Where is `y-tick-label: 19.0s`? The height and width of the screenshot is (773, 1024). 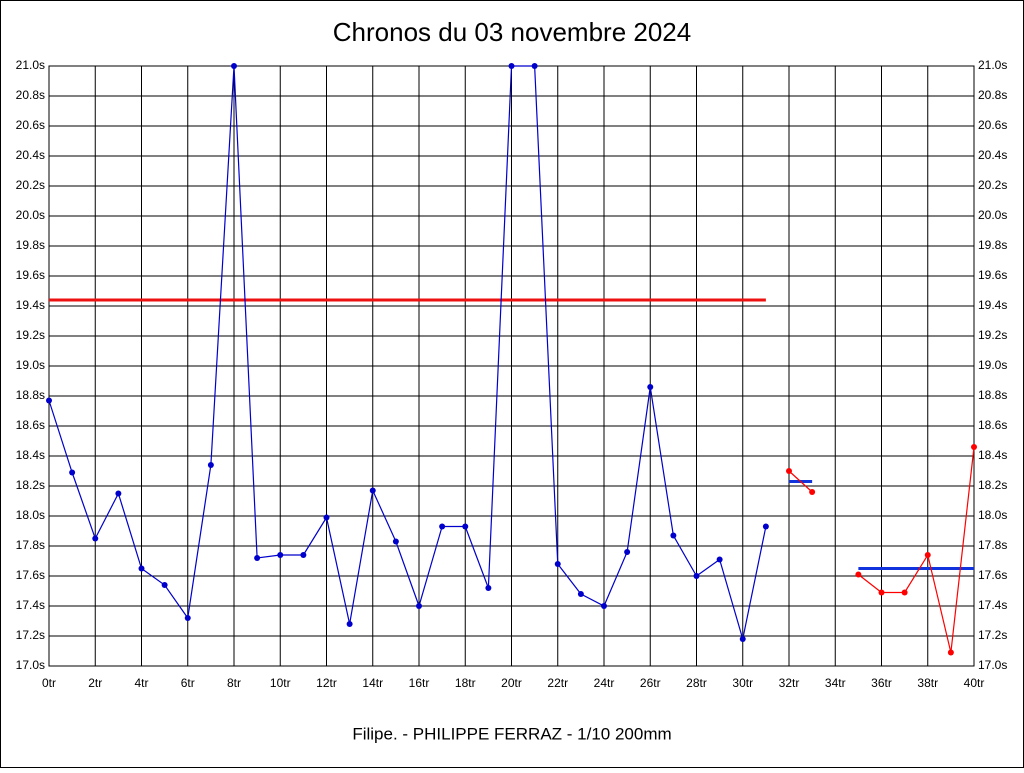
y-tick-label: 19.0s is located at coordinates (30, 365).